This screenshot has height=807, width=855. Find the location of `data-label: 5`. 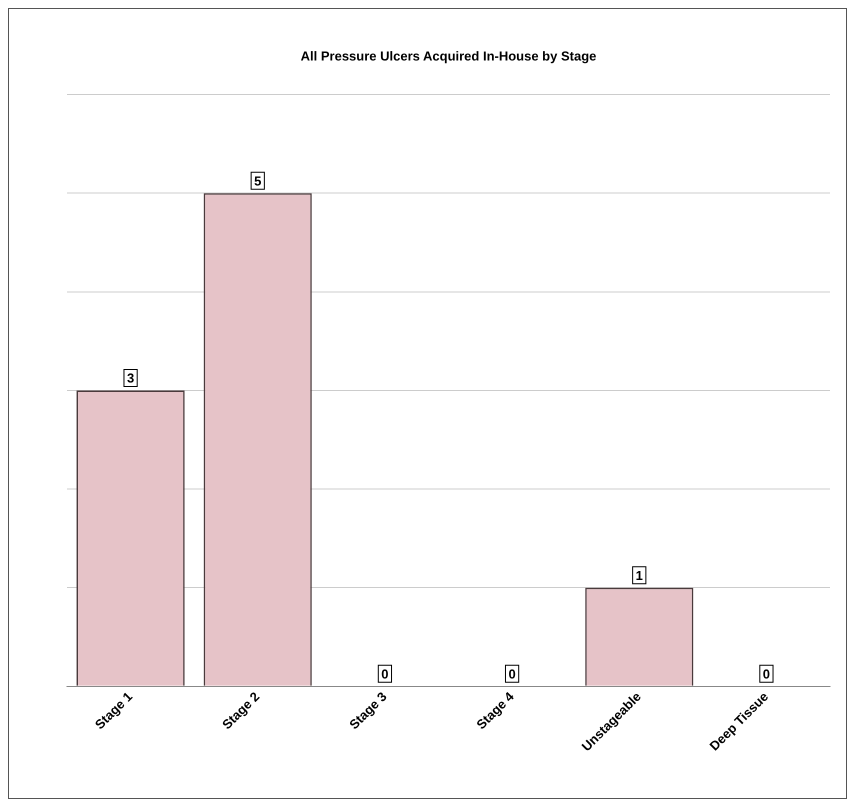

data-label: 5 is located at coordinates (258, 180).